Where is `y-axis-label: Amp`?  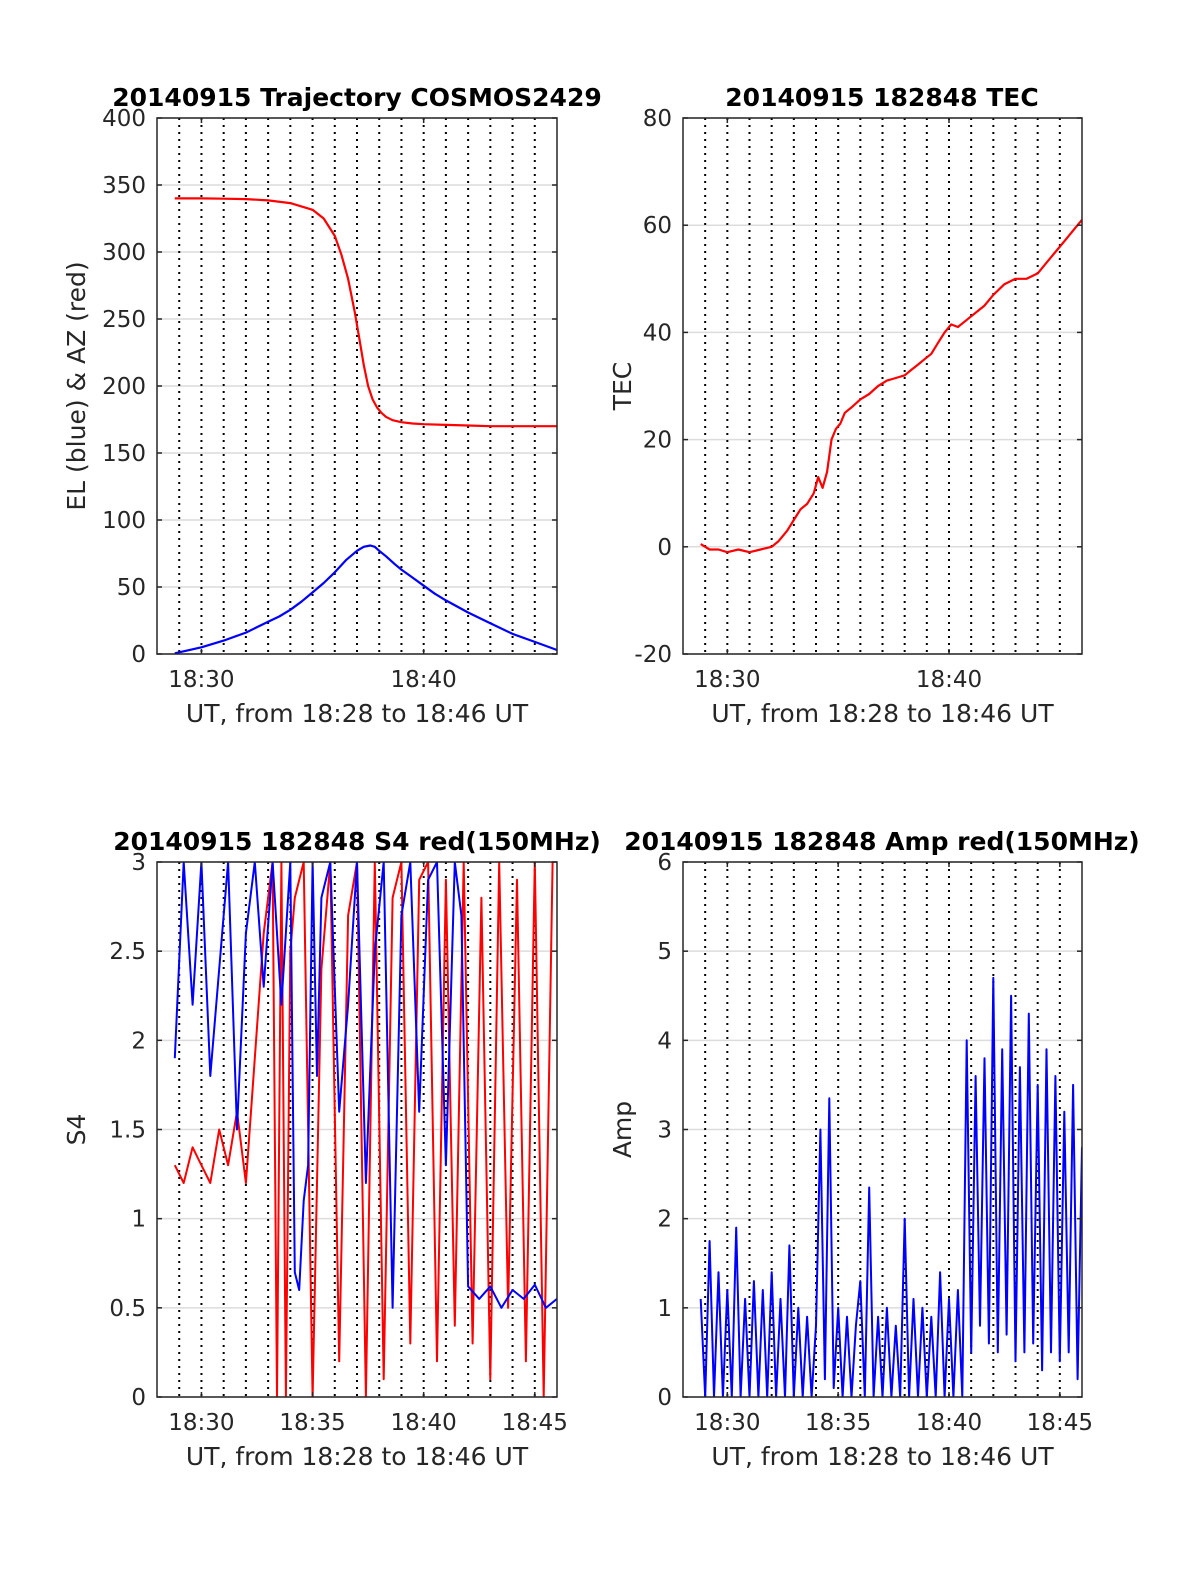
y-axis-label: Amp is located at coordinates (622, 1129).